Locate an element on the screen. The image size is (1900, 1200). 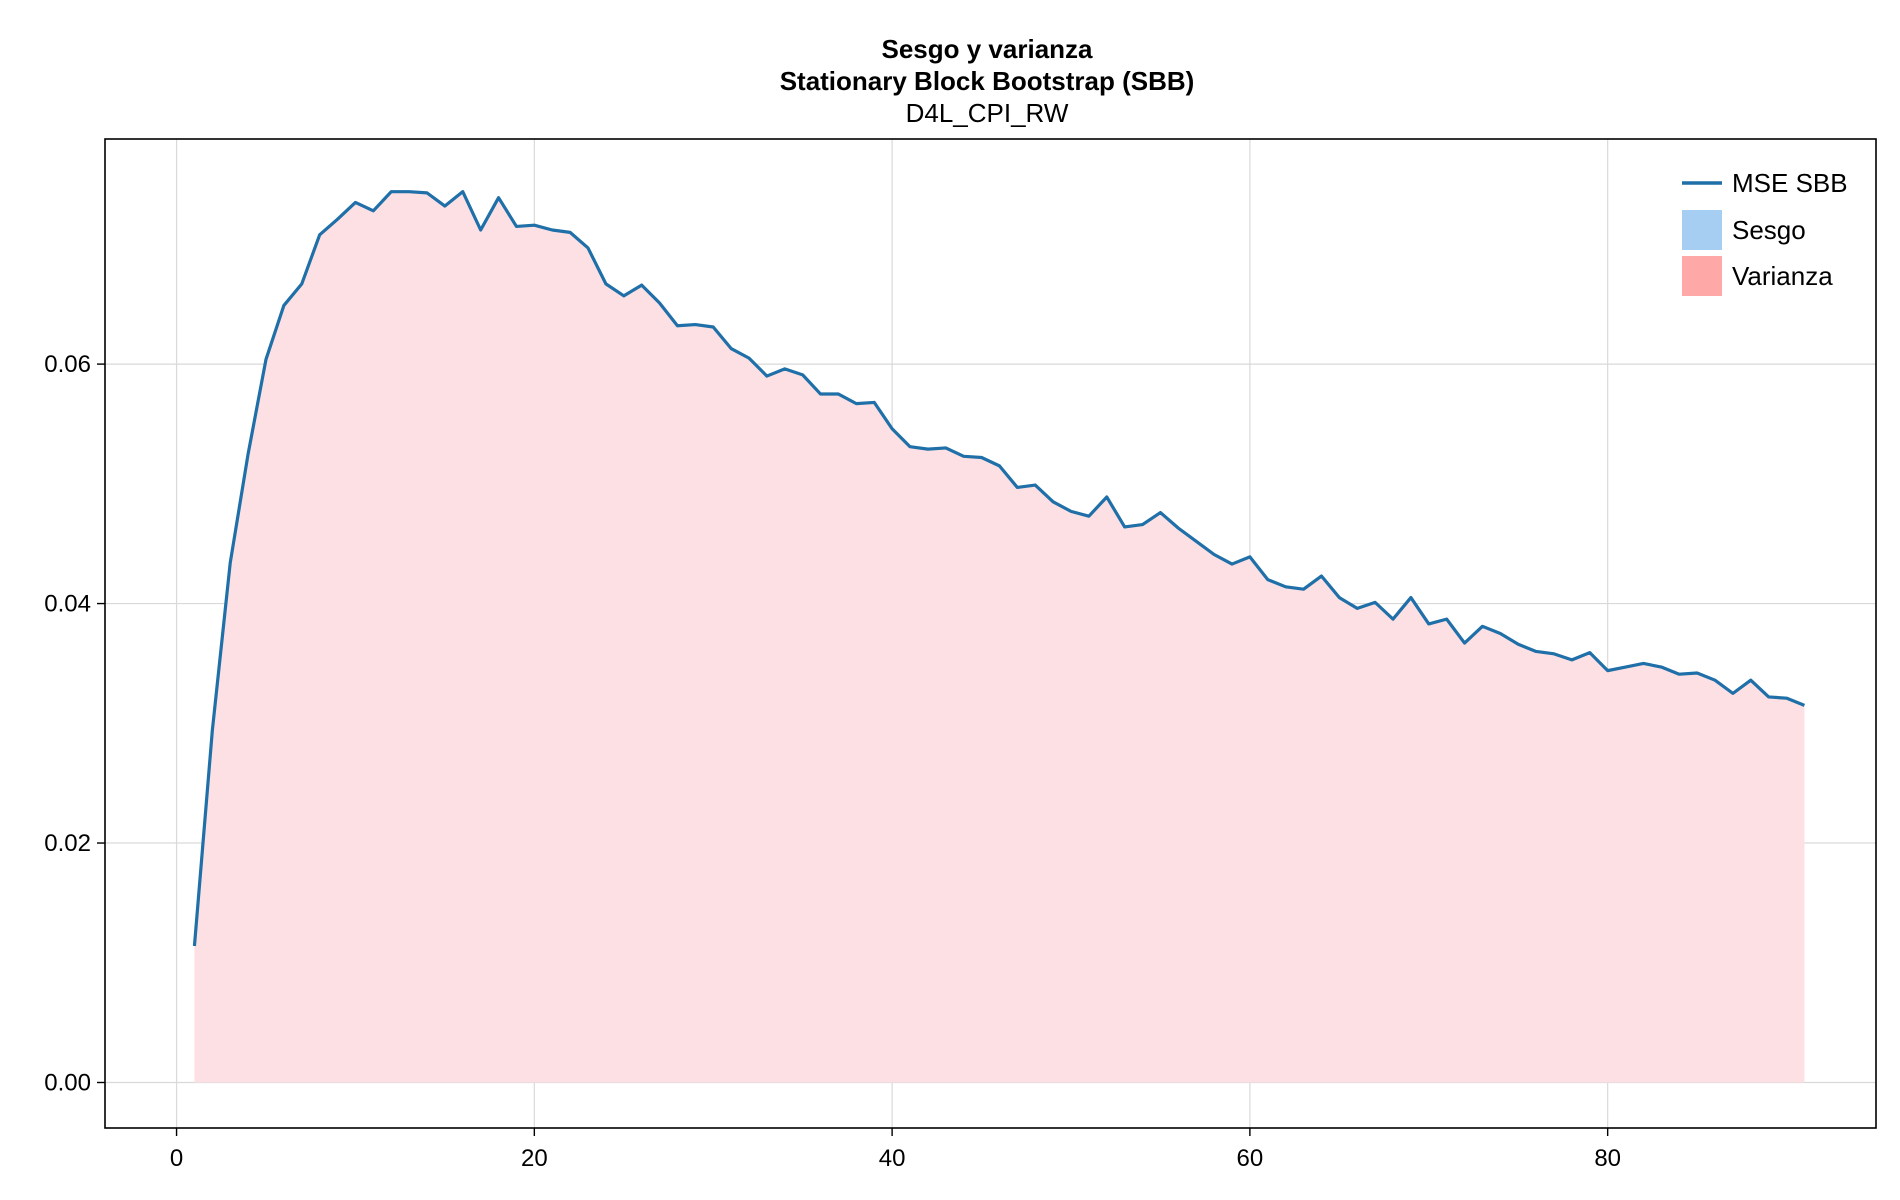
legend-label-mse-sbb: MSE SBB is located at coordinates (1790, 183).